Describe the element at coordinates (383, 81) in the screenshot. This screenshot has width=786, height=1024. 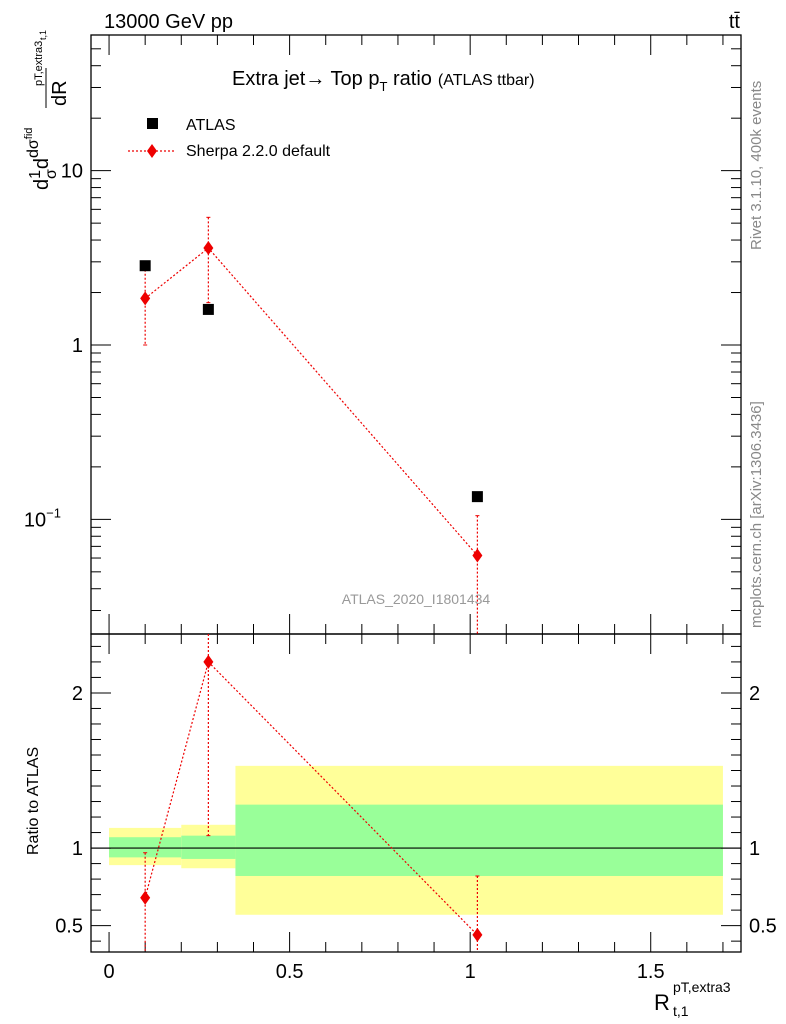
I see `chart-title: Extra jet→ Top pT ratio (ATLAS ttbar)` at that location.